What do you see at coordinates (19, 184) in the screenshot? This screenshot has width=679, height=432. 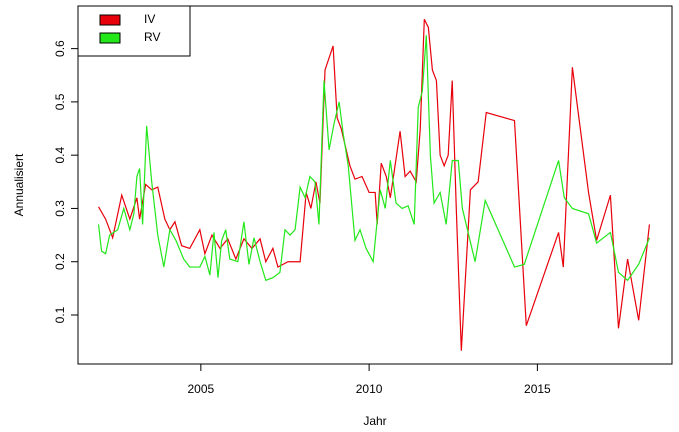 I see `y-axis-label: Annualisiert` at bounding box center [19, 184].